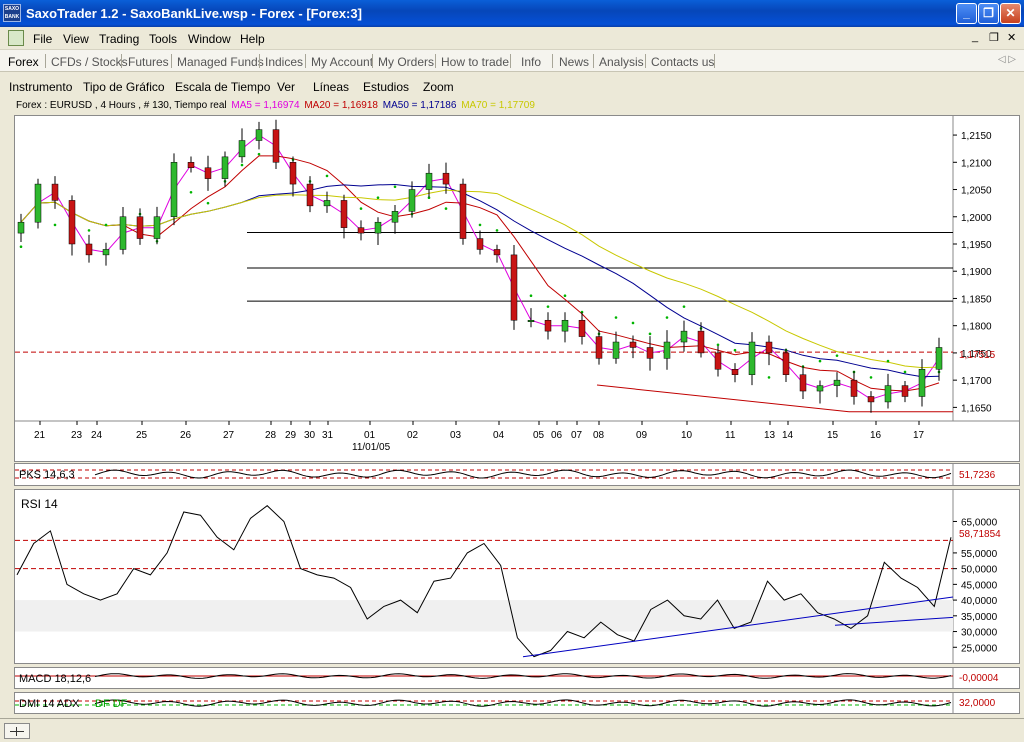 The width and height of the screenshot is (1024, 742). I want to click on price-y-tick: 1,1700, so click(976, 381).